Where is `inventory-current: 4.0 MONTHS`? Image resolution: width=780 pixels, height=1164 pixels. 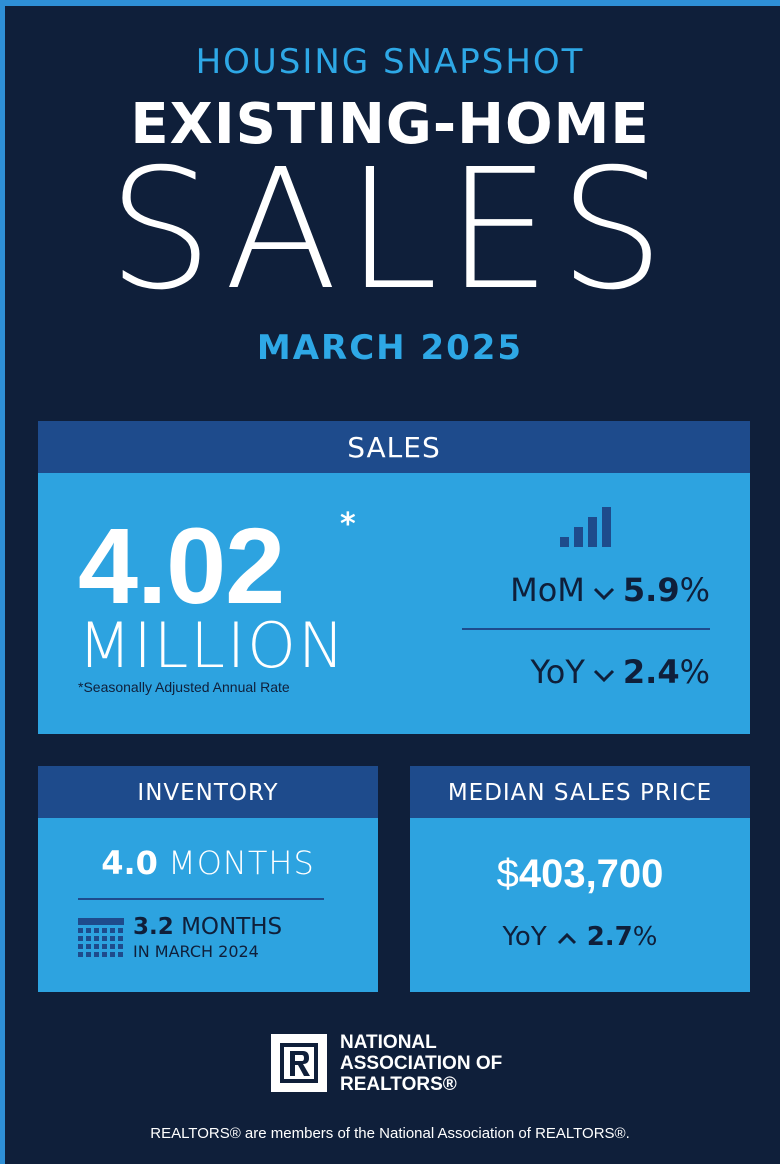 inventory-current: 4.0 MONTHS is located at coordinates (208, 863).